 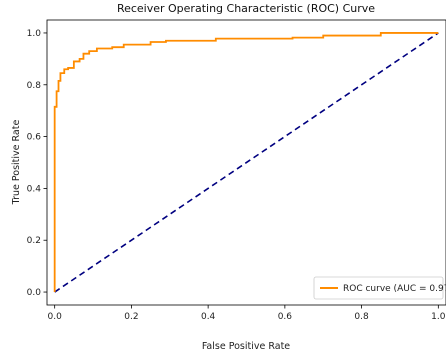 I want to click on legend-box, so click(x=378, y=288).